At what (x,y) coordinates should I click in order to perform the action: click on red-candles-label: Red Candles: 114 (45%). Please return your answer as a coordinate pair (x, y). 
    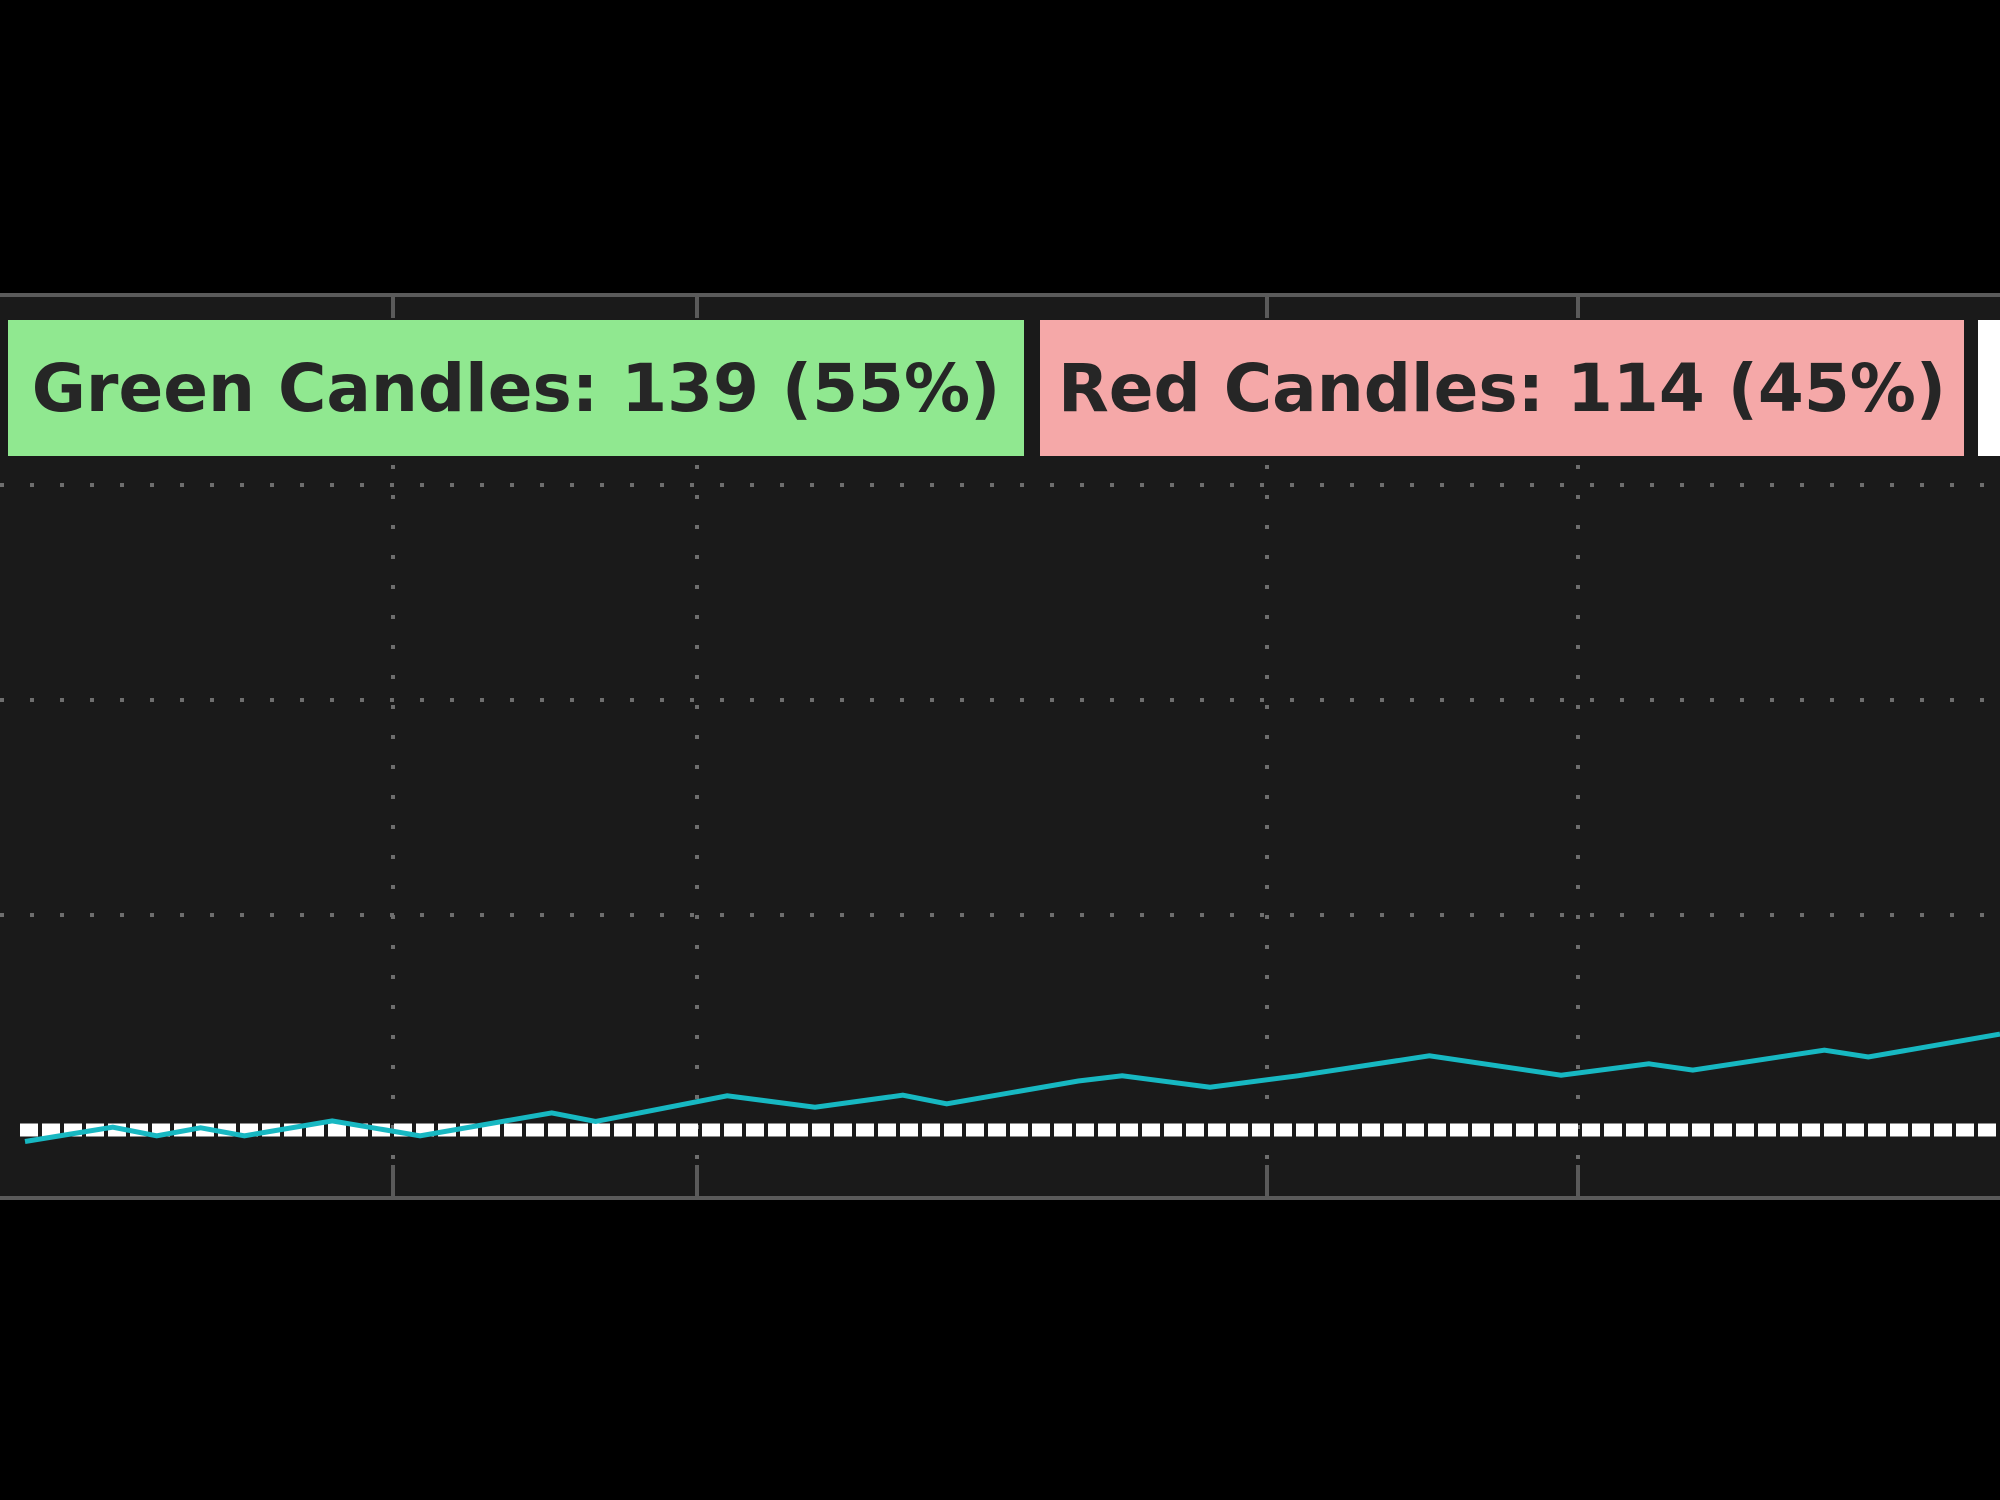
    Looking at the image, I should click on (1502, 388).